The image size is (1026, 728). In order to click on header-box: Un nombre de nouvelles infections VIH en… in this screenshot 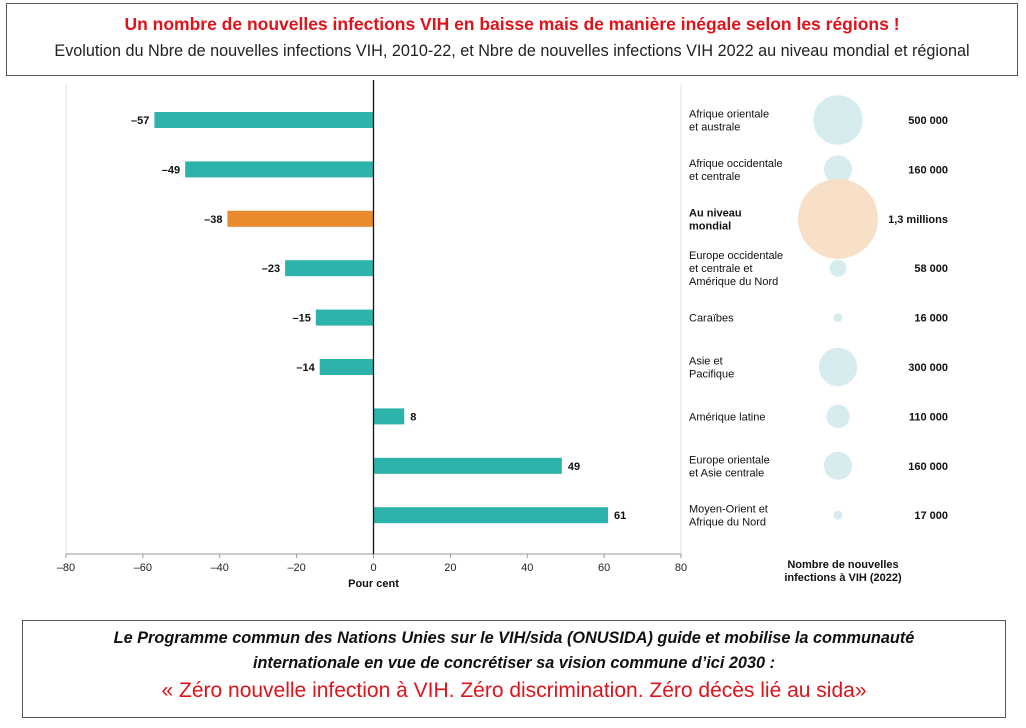, I will do `click(512, 39)`.